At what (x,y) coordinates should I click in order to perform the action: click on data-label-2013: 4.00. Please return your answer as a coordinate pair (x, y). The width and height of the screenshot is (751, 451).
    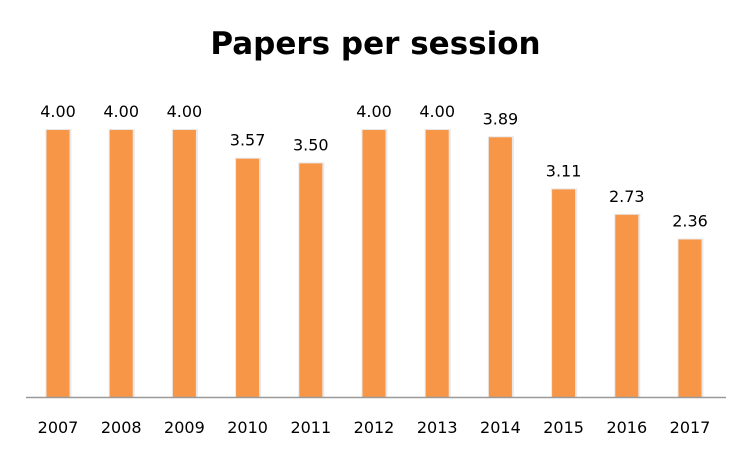
    Looking at the image, I should click on (437, 111).